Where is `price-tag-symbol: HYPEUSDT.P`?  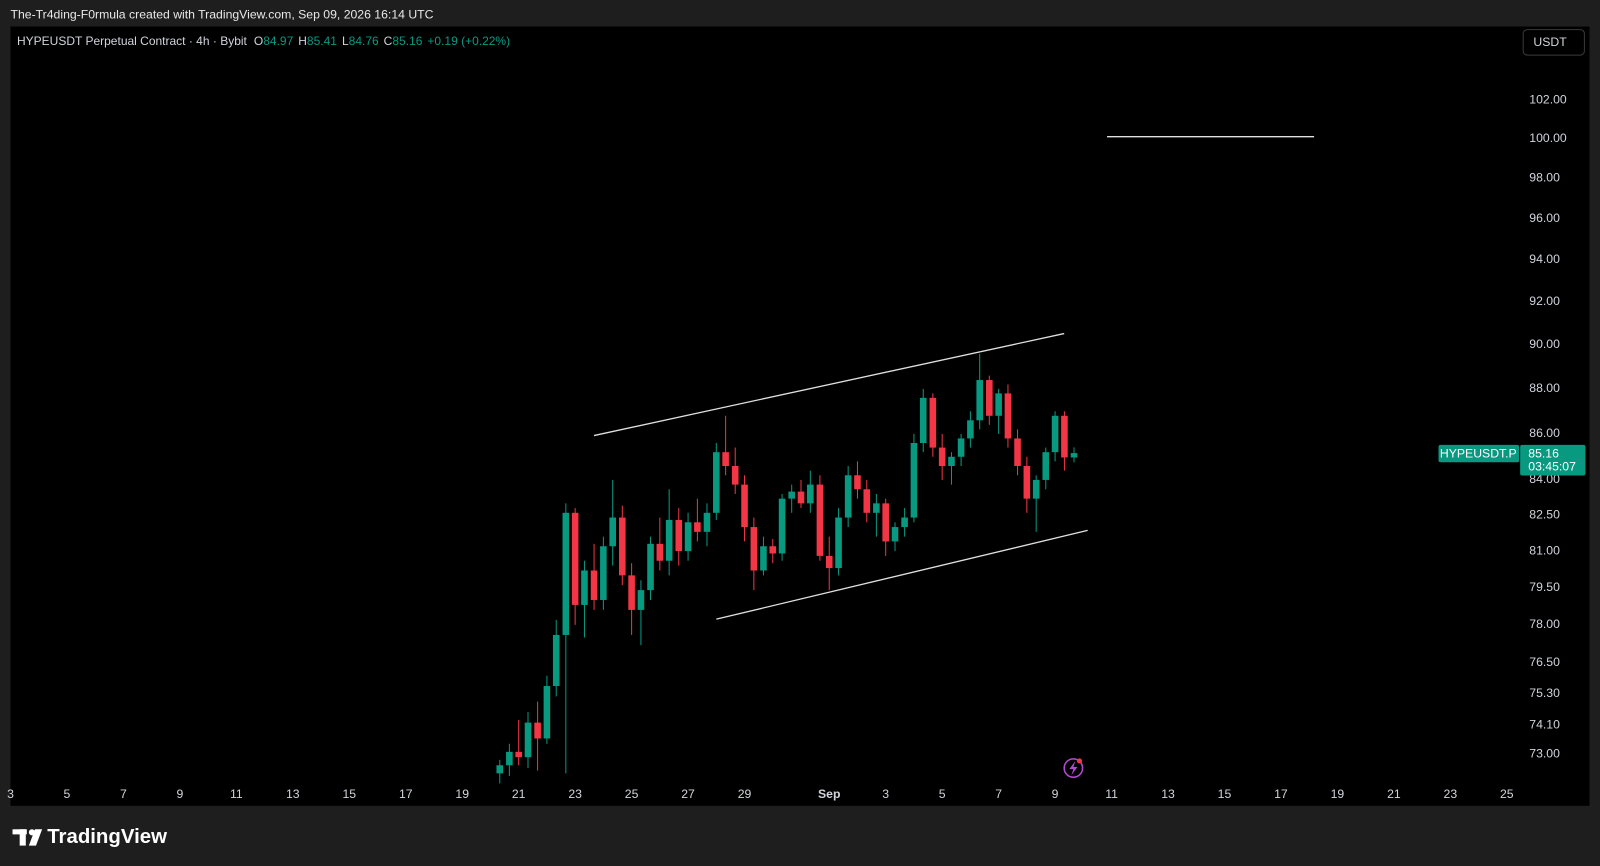
price-tag-symbol: HYPEUSDT.P is located at coordinates (1478, 453).